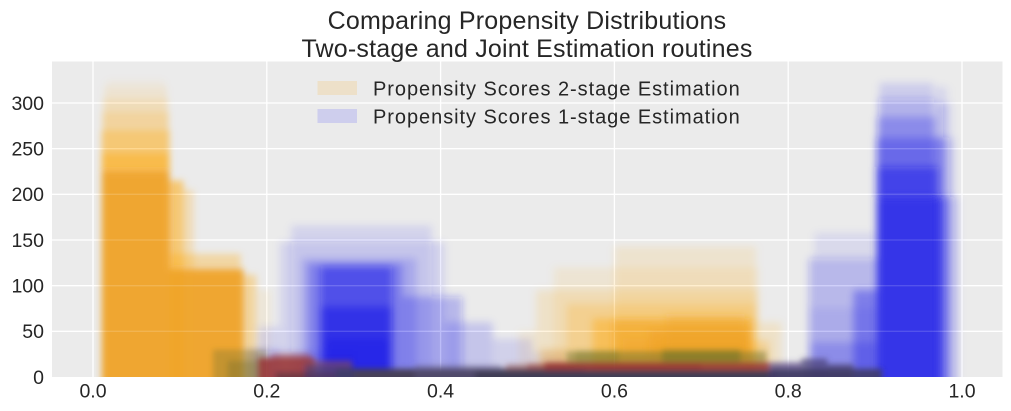 The height and width of the screenshot is (411, 1011). What do you see at coordinates (526, 49) in the screenshot?
I see `svg-text:Two-stage and Joint Estimation: Two-stage and Joint Estimation routines` at bounding box center [526, 49].